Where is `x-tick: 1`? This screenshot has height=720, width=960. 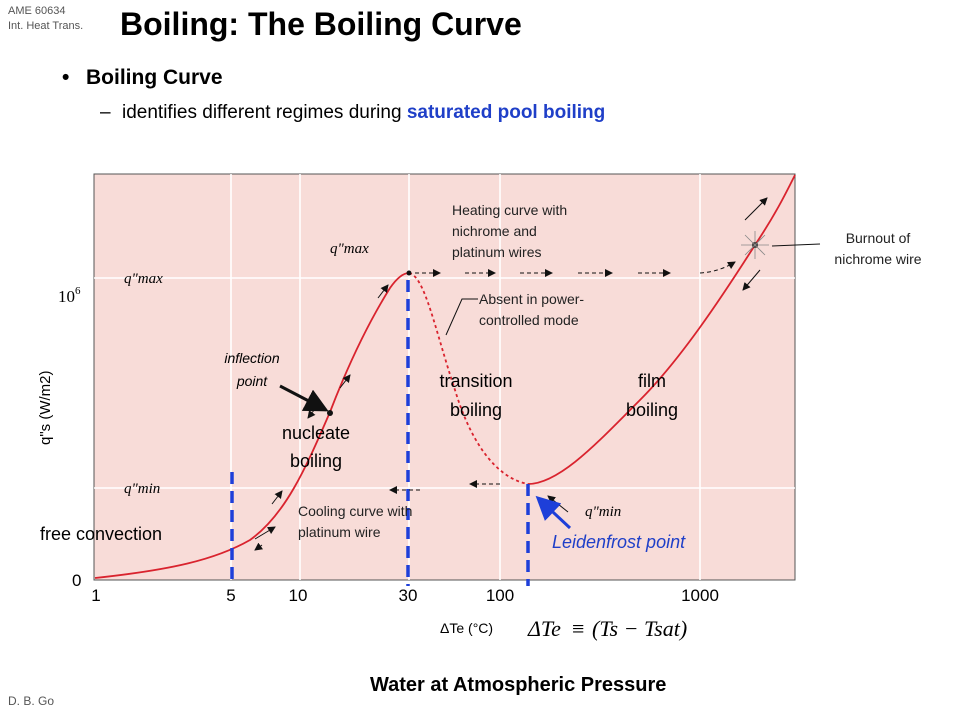
x-tick: 1 is located at coordinates (95, 595).